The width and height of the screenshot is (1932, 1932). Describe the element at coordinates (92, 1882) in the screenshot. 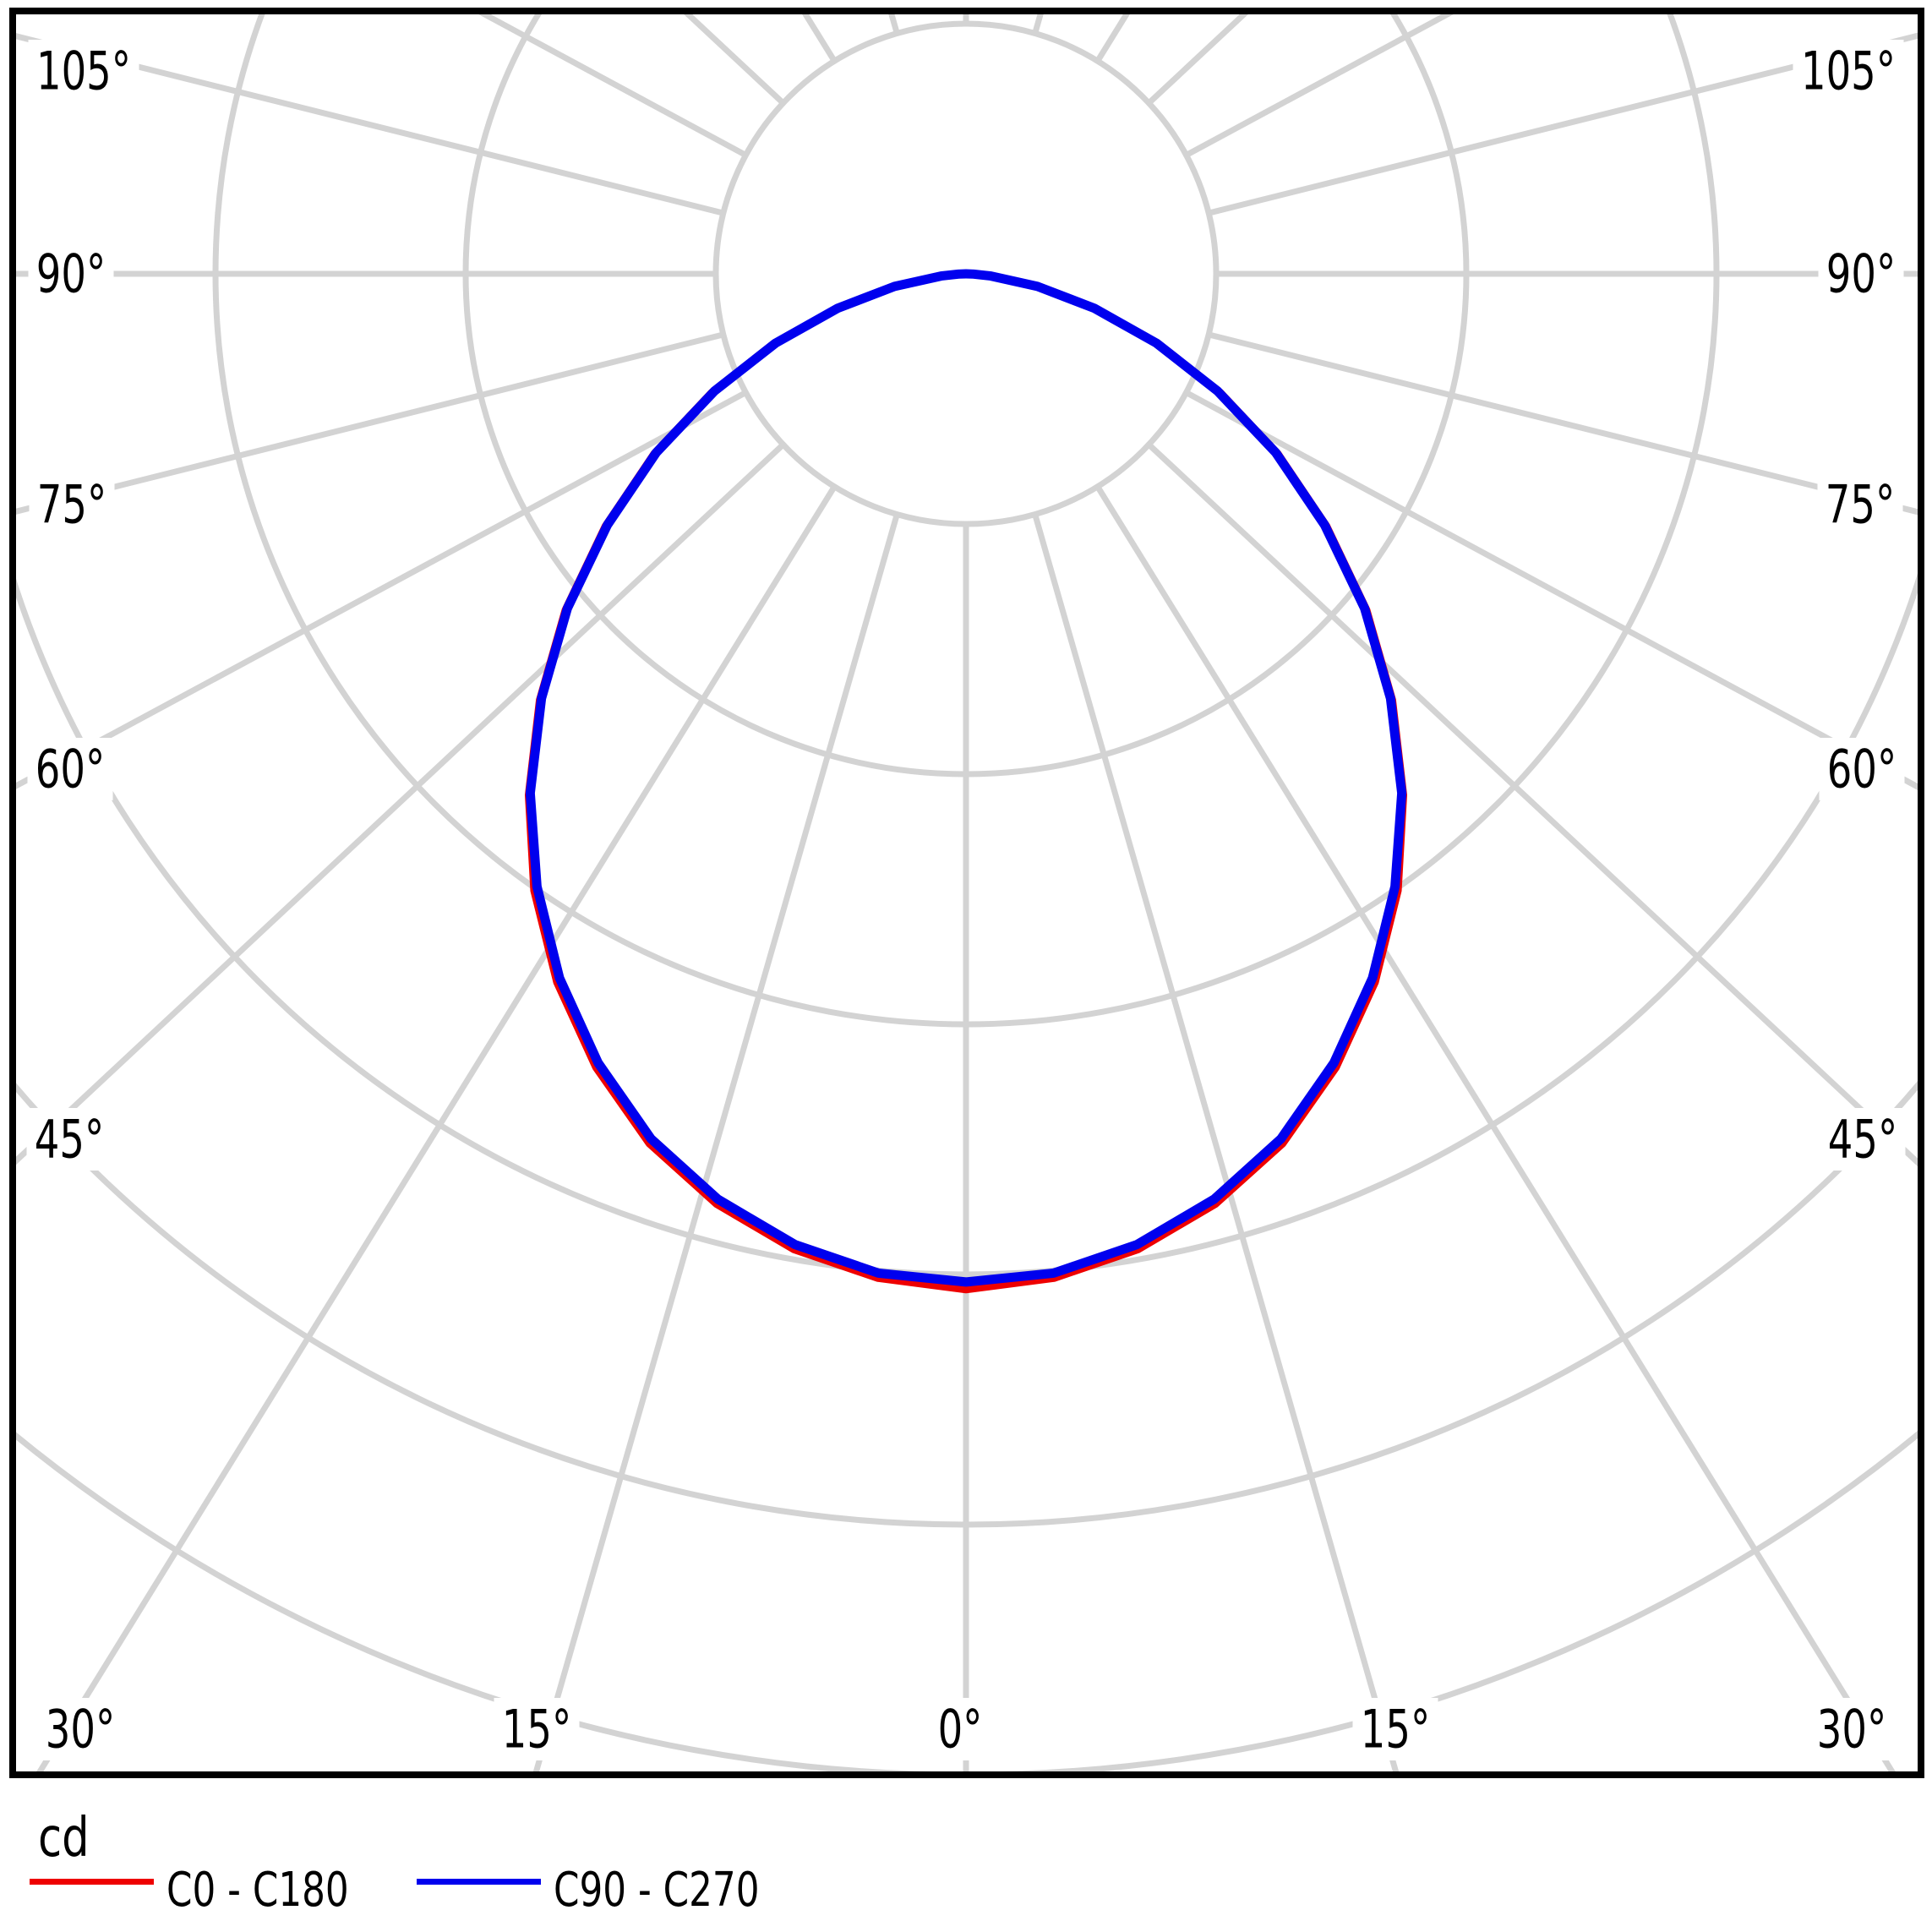

I see `legend-swatch-c0-c180` at that location.